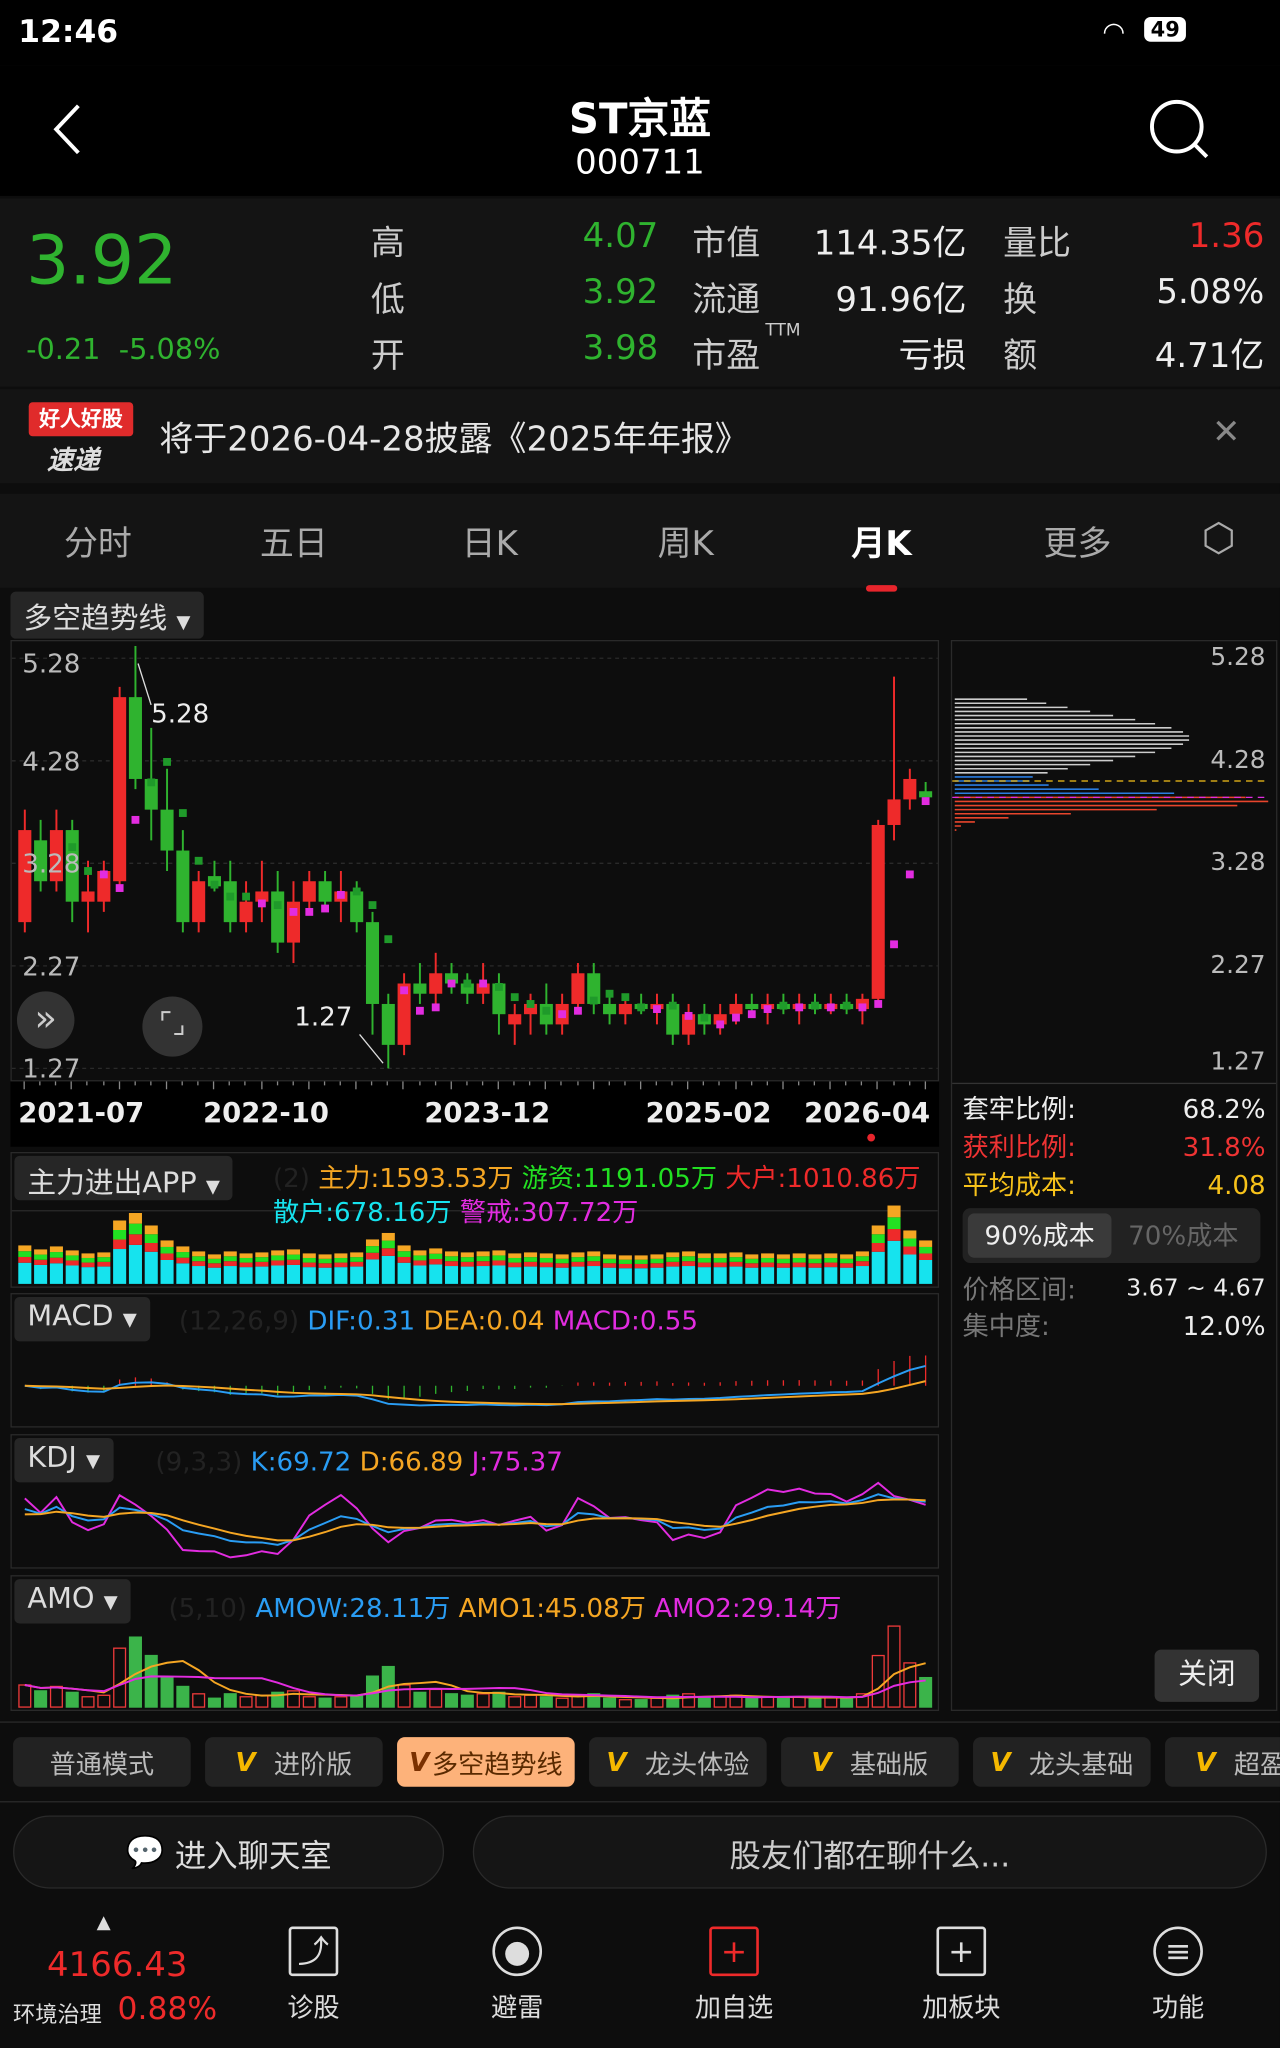  Describe the element at coordinates (72, 1601) in the screenshot. I see `amo-select: AMO ▼` at that location.